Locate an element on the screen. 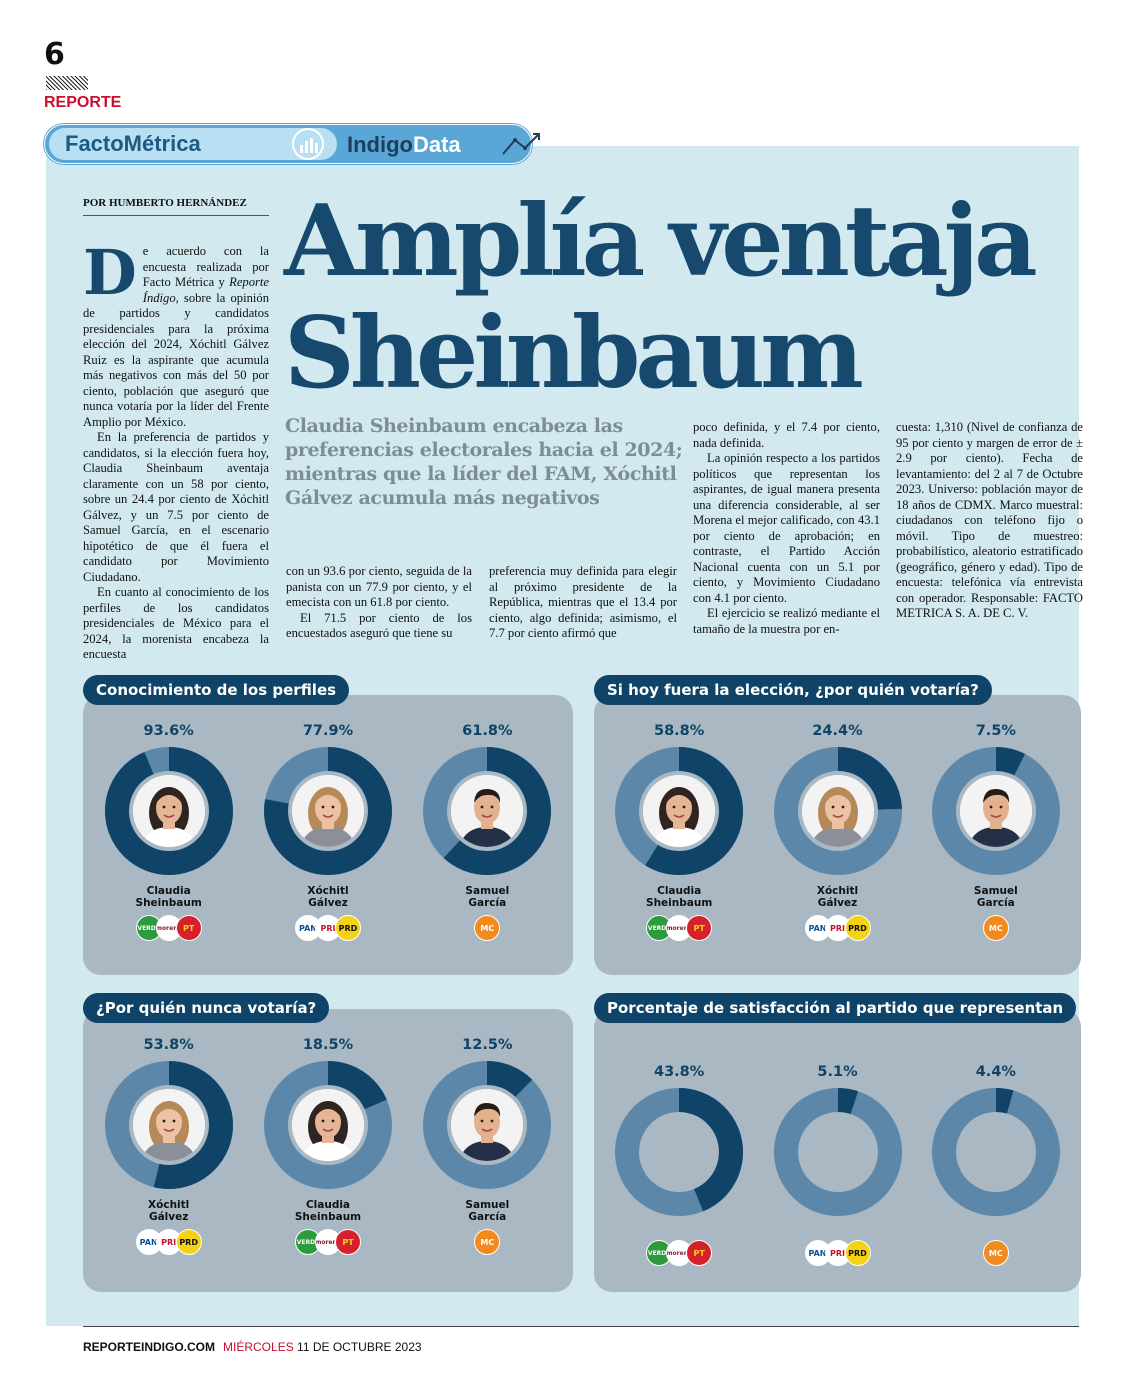 The height and width of the screenshot is (1397, 1122). percentage-label: 5.1% is located at coordinates (837, 1072).